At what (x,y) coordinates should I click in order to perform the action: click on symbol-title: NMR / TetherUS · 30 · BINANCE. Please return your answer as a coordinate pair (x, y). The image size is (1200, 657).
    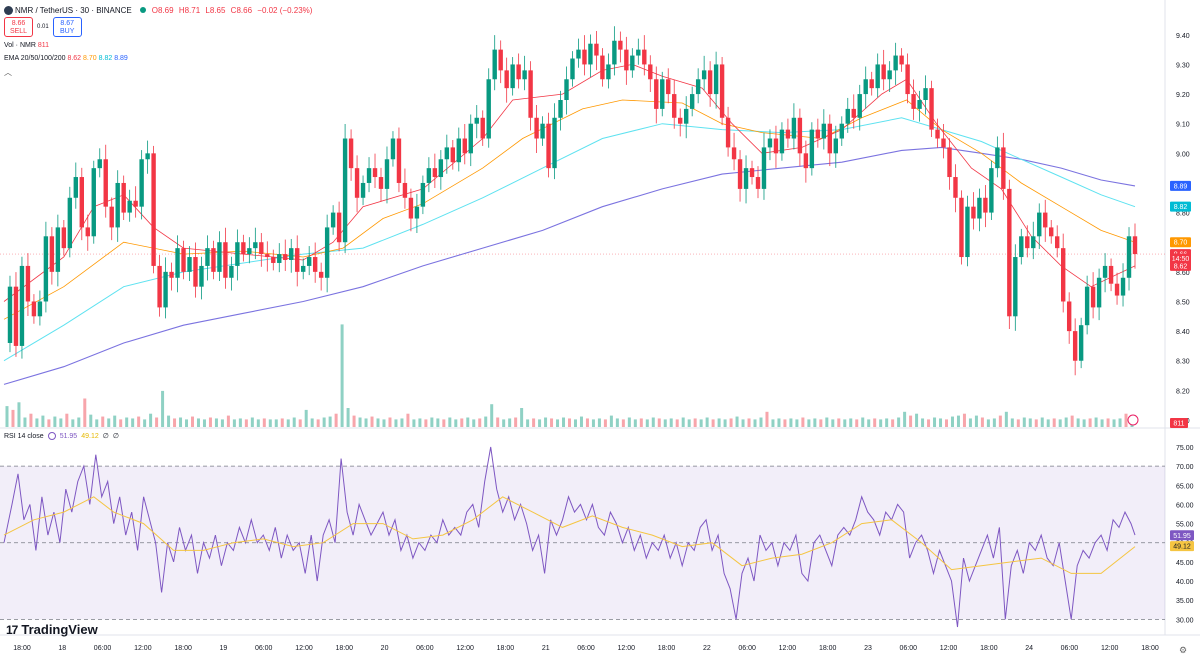
    Looking at the image, I should click on (73, 10).